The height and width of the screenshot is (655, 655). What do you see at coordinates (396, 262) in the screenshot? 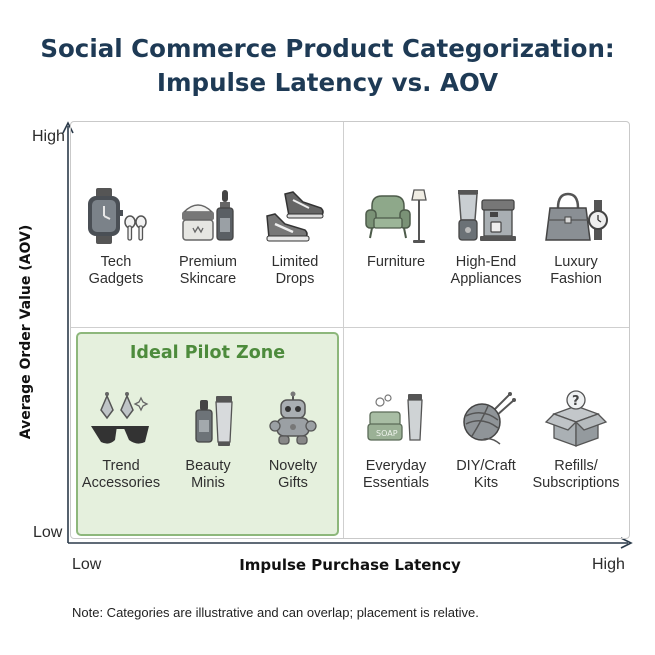
I see `category-label: Furniture` at bounding box center [396, 262].